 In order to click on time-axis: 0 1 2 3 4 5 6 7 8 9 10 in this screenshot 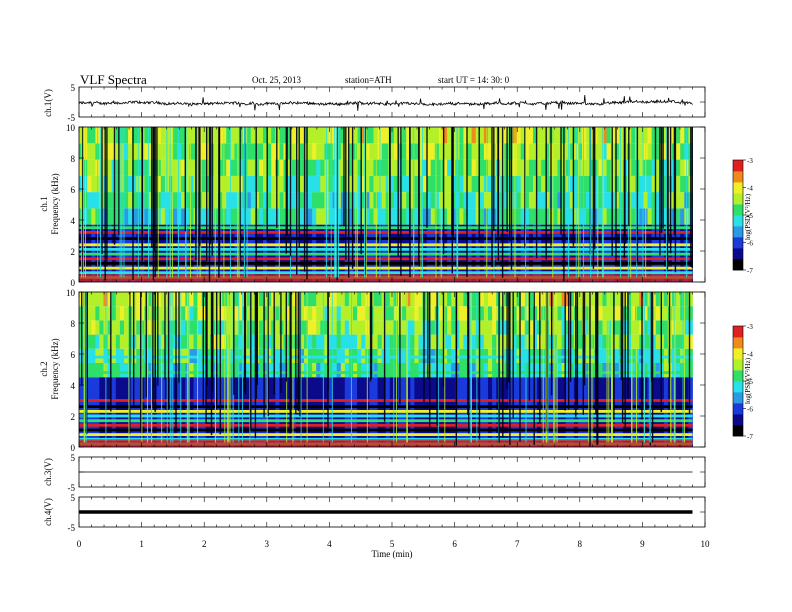, I will do `click(393, 544)`.